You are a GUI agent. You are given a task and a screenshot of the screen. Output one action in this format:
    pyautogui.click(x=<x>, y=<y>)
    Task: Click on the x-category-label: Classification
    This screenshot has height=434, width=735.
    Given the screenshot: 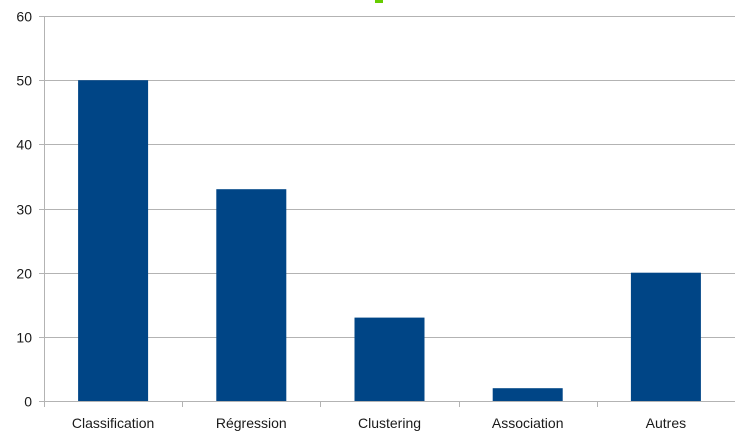 What is the action you would take?
    pyautogui.click(x=113, y=423)
    